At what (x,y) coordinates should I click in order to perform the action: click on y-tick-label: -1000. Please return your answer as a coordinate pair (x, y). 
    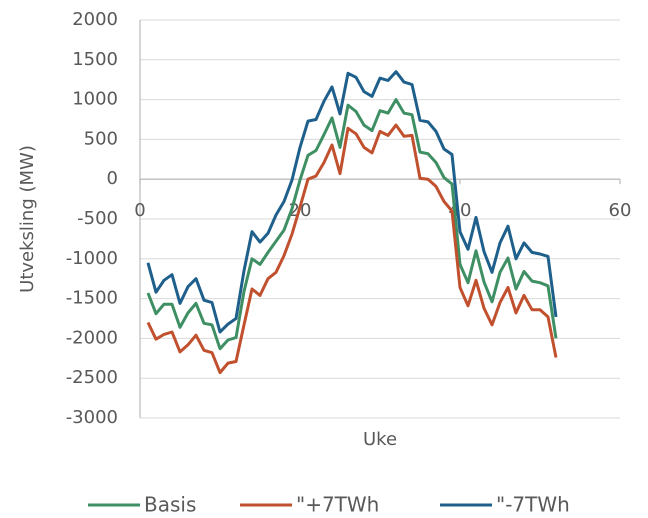
    Looking at the image, I should click on (92, 258).